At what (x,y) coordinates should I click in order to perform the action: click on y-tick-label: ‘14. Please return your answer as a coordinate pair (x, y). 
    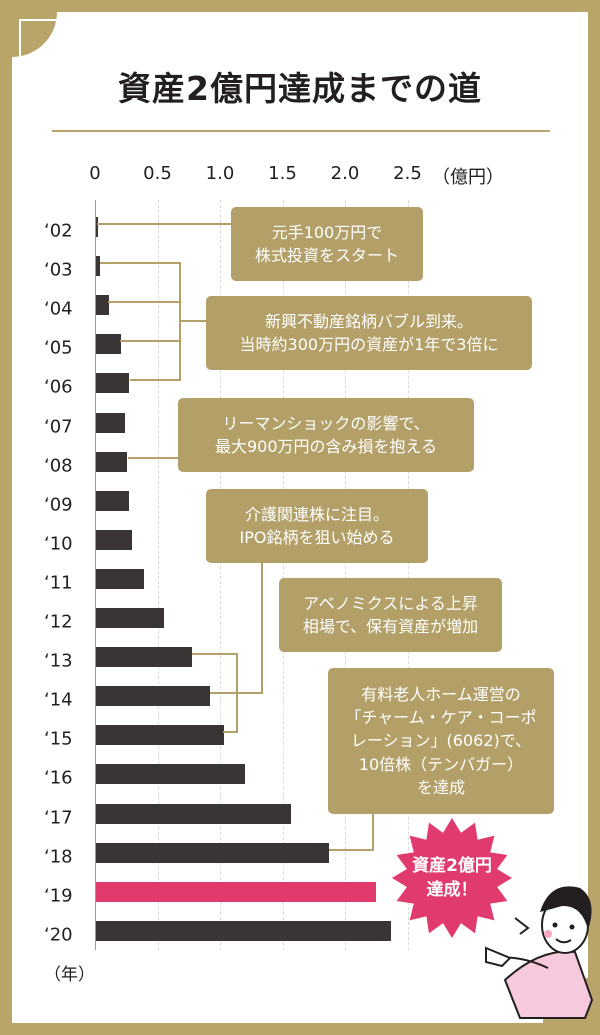
    Looking at the image, I should click on (58, 700).